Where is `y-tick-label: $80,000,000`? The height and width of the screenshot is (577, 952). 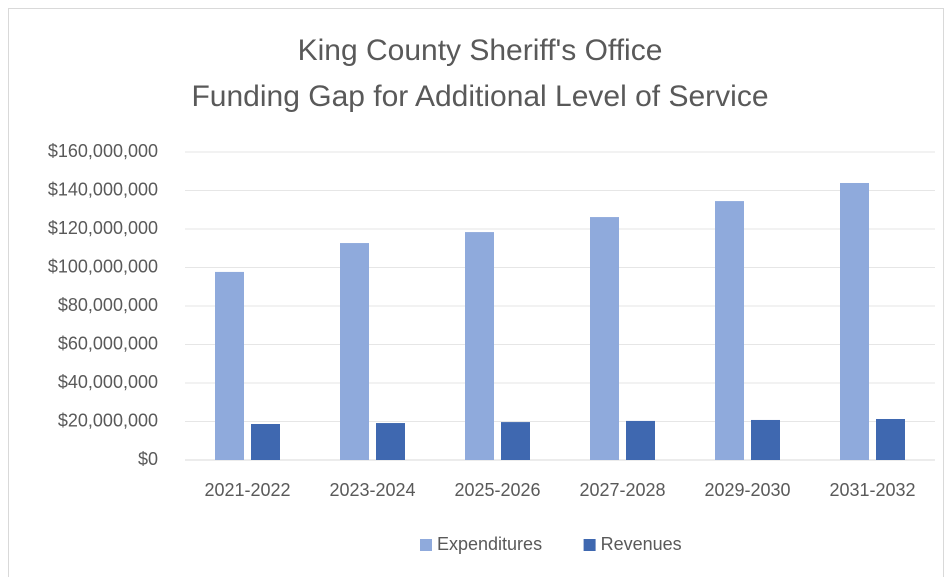 y-tick-label: $80,000,000 is located at coordinates (108, 305).